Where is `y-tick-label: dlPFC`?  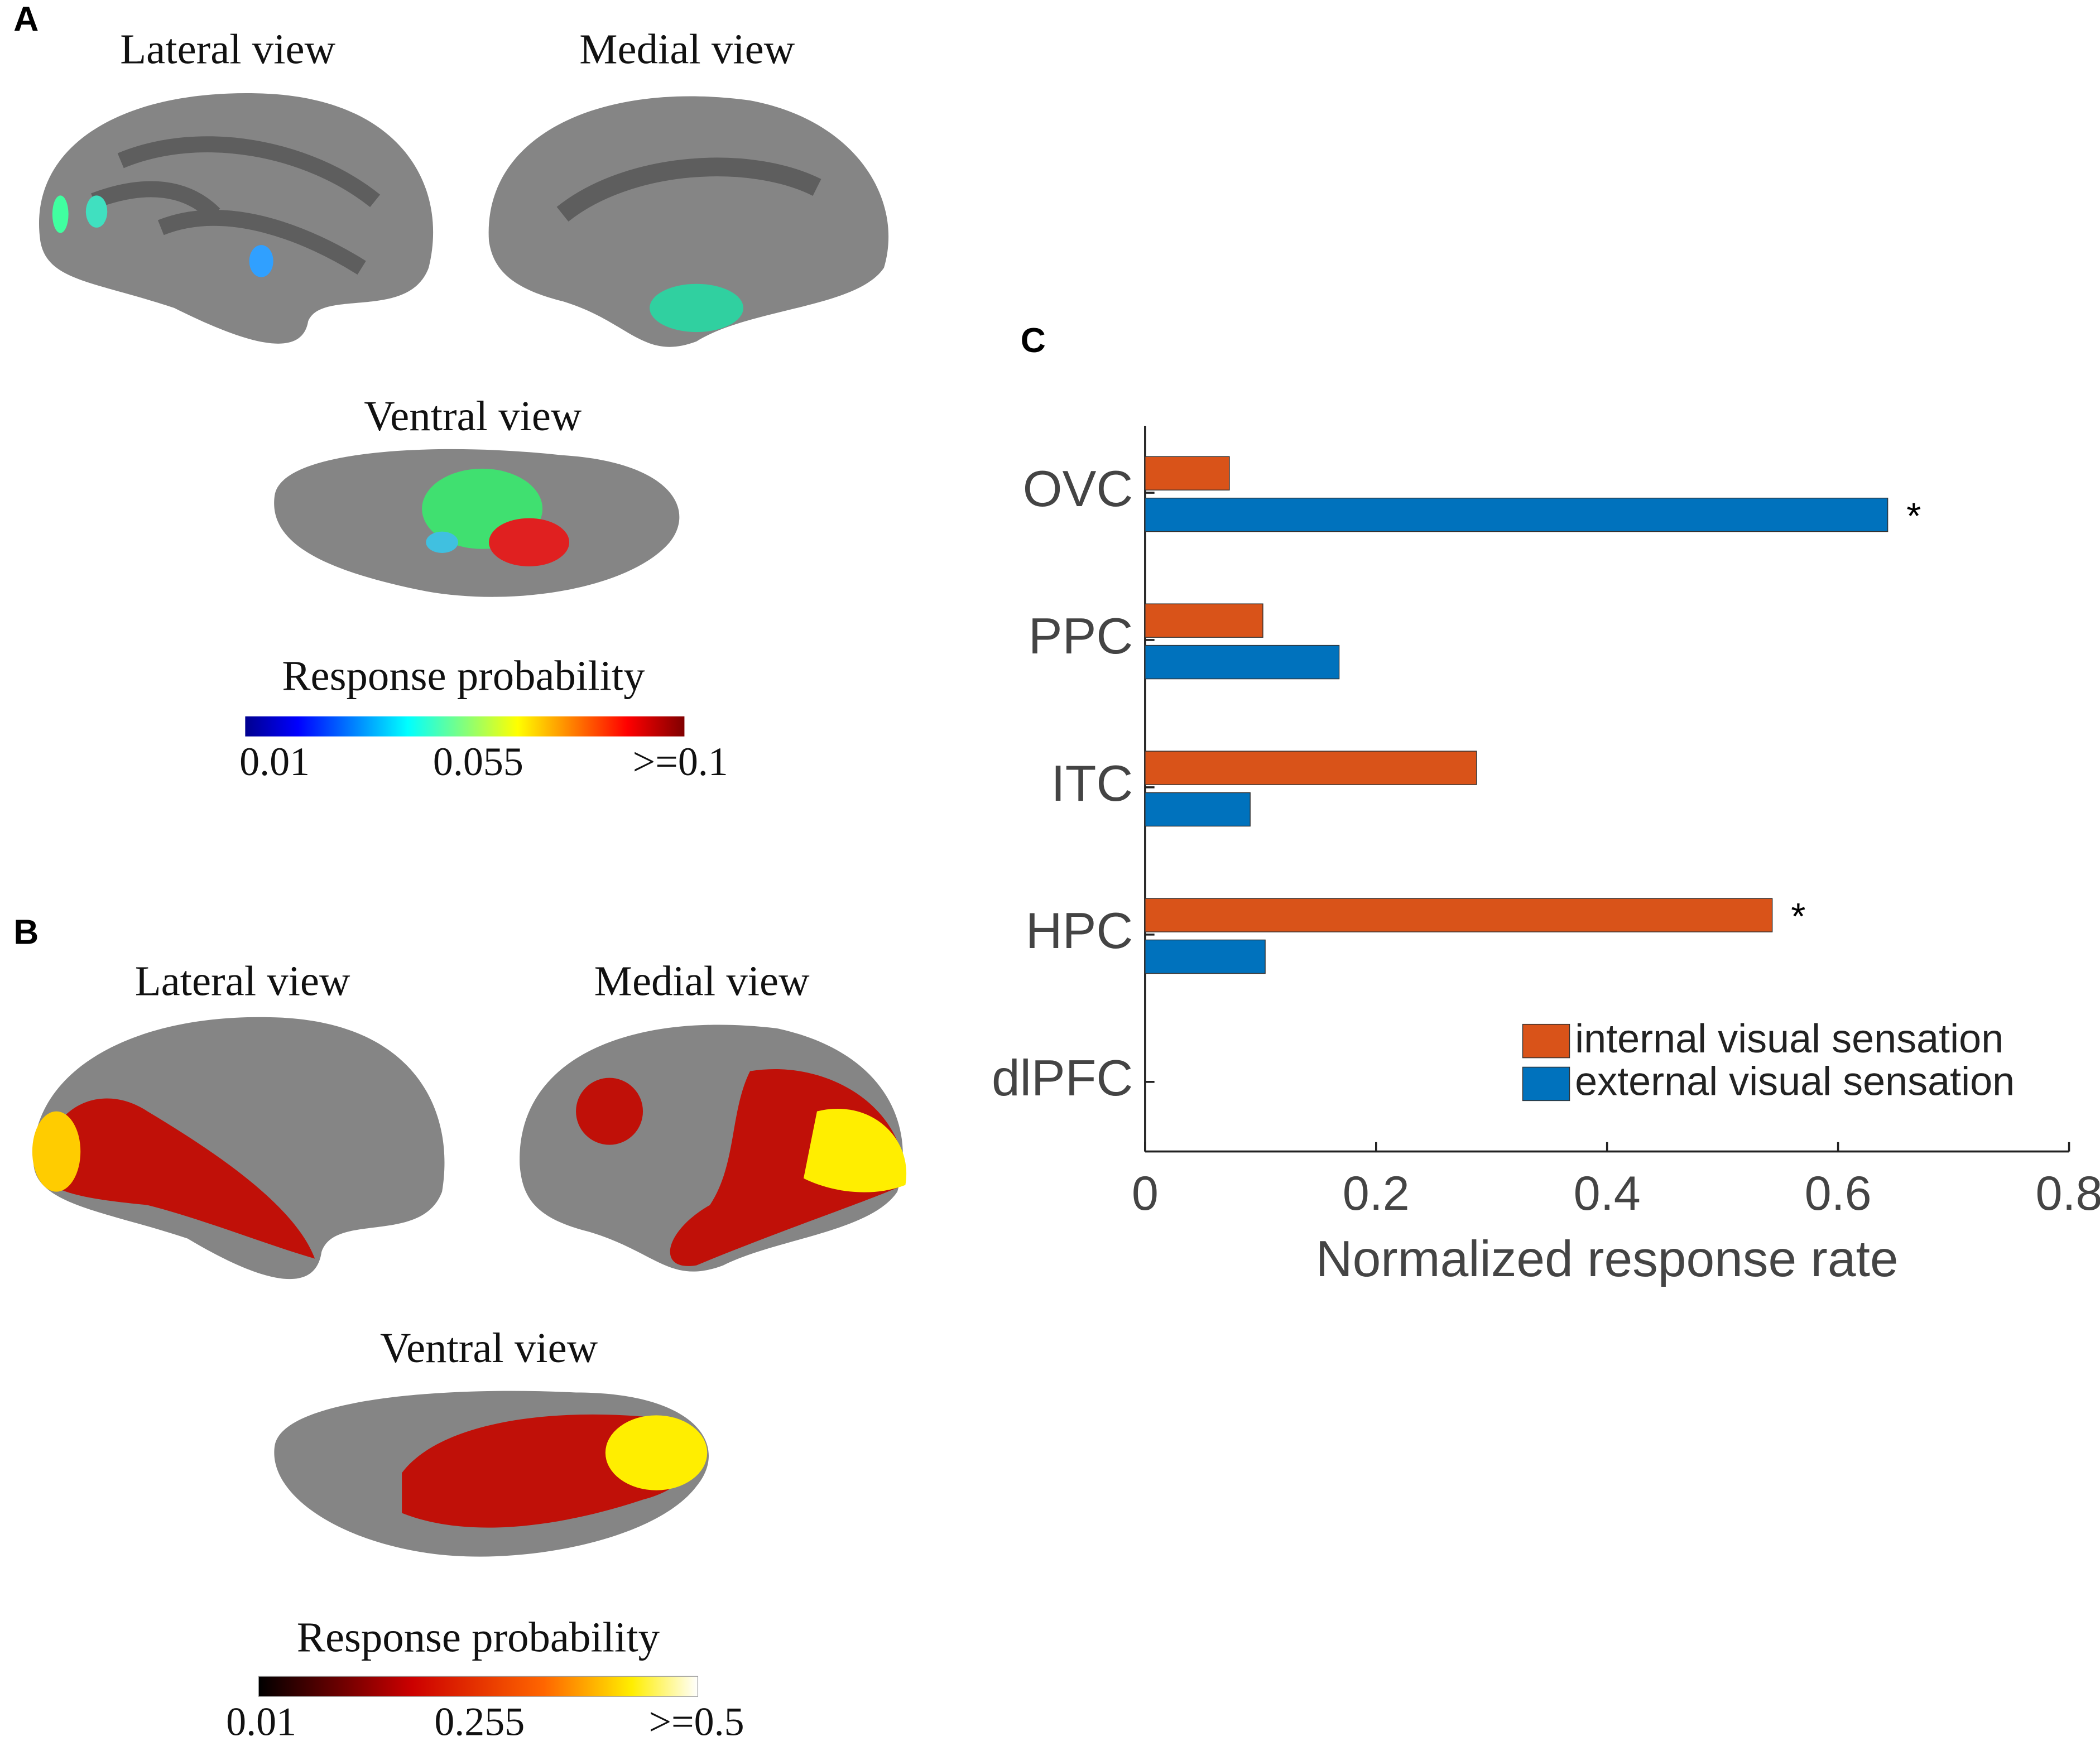
y-tick-label: dlPFC is located at coordinates (1062, 1078).